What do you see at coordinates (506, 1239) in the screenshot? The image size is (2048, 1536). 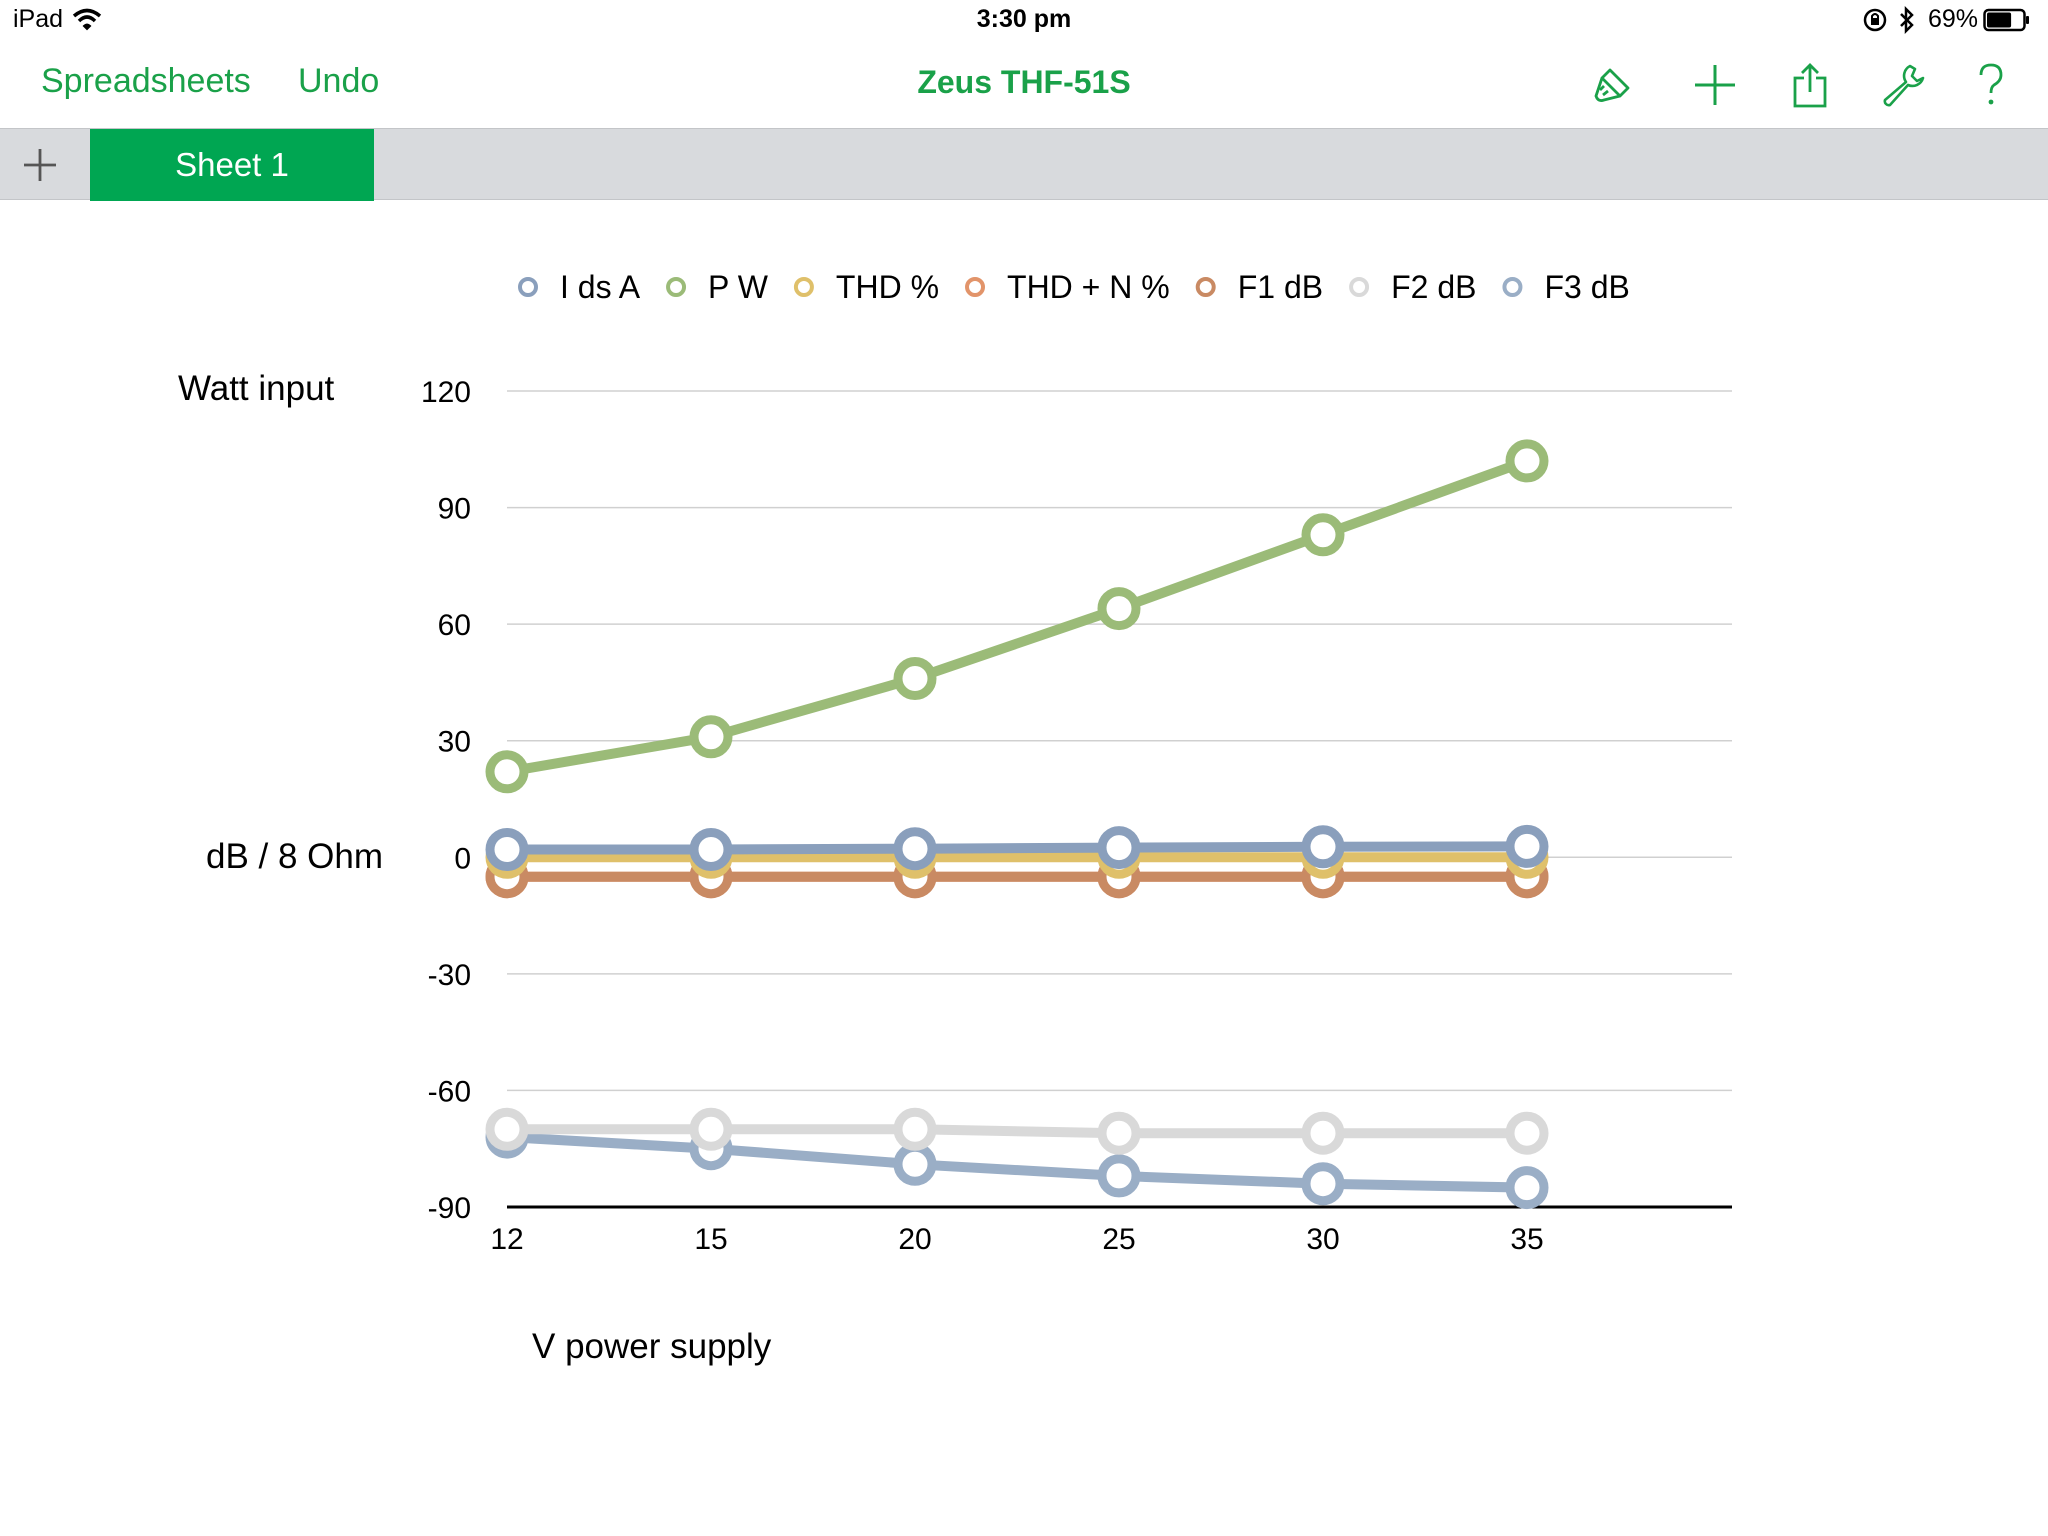 I see `x-tick-label: 12` at bounding box center [506, 1239].